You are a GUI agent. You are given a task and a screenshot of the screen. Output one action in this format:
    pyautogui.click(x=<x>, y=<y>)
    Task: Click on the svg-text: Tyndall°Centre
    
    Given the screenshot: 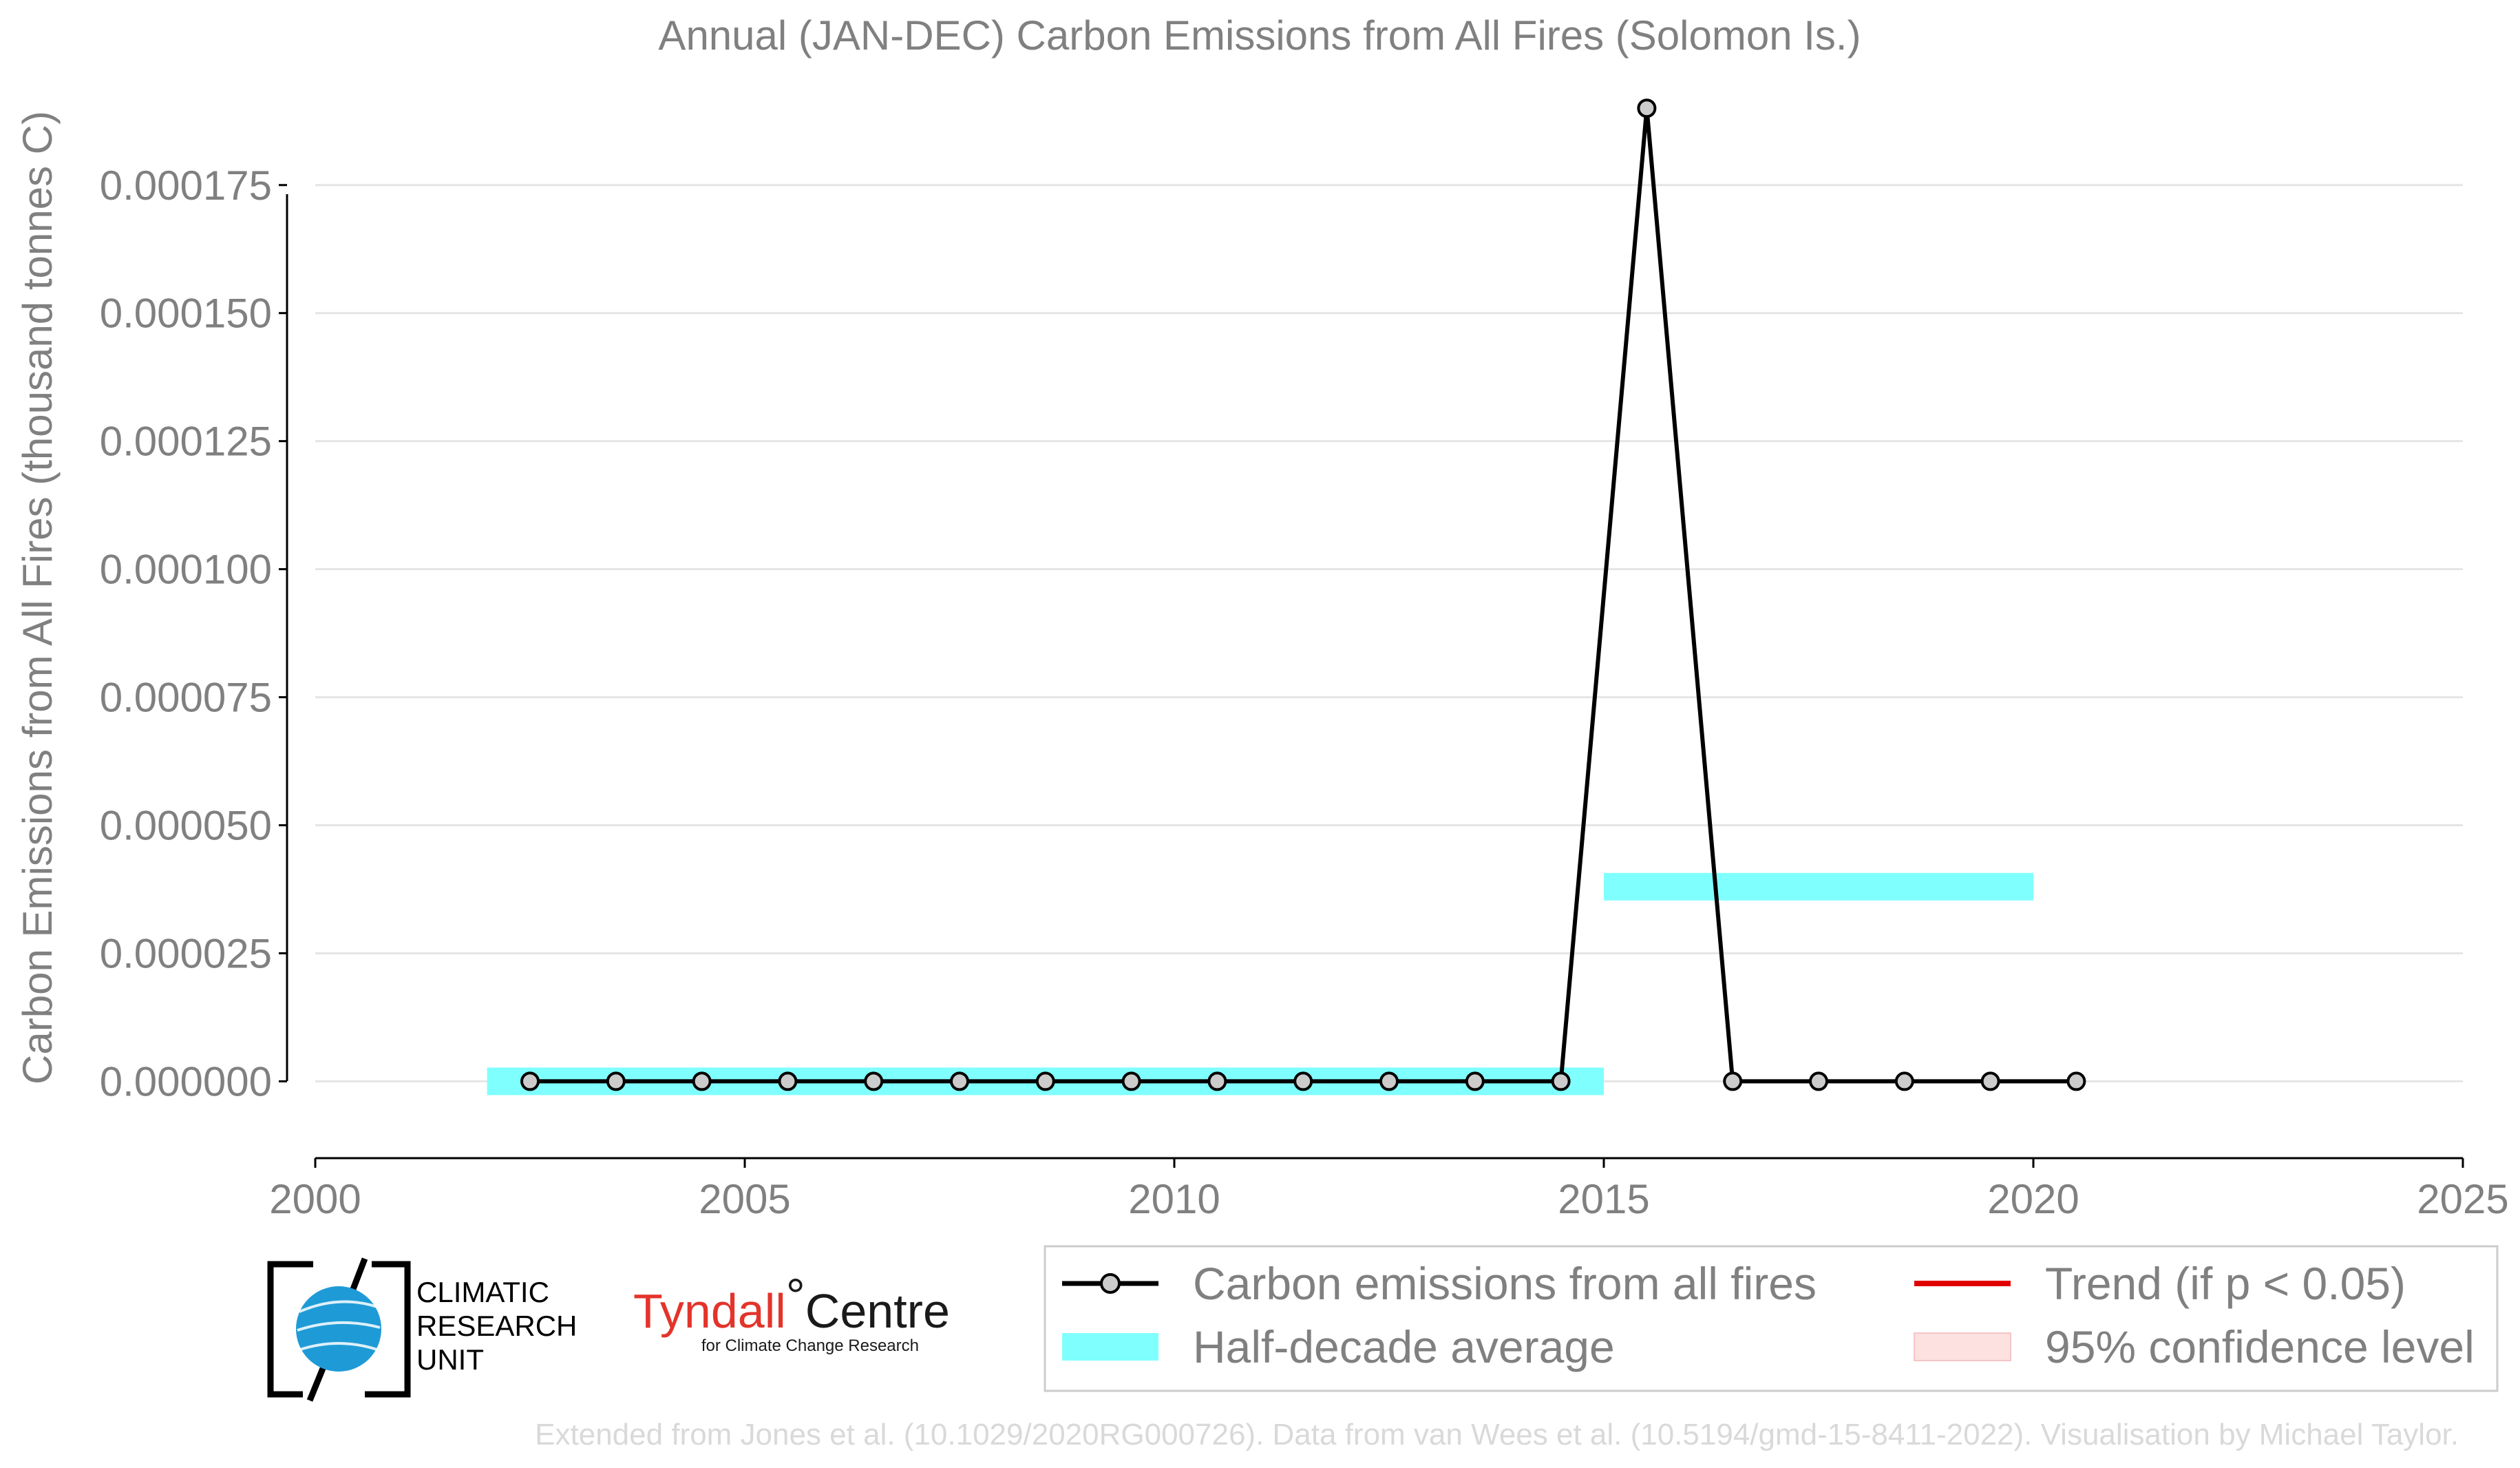 What is the action you would take?
    pyautogui.click(x=791, y=1303)
    